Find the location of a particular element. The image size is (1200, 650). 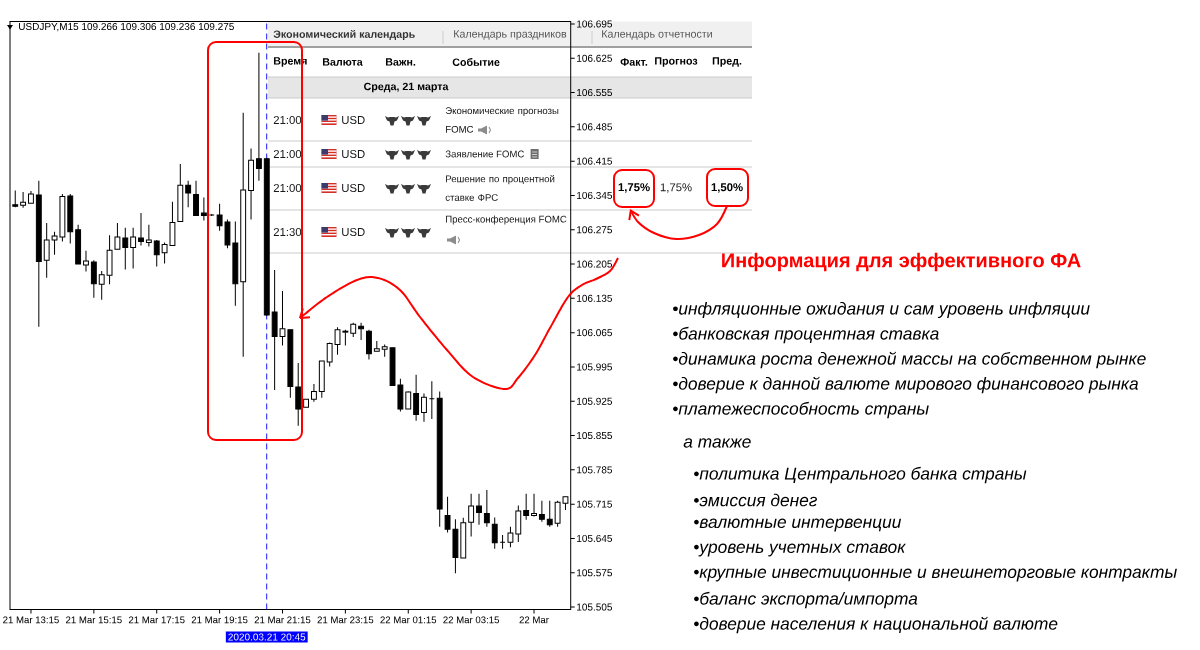

text: •динамика роста денежной массы на собственном рынке is located at coordinates (909, 360).